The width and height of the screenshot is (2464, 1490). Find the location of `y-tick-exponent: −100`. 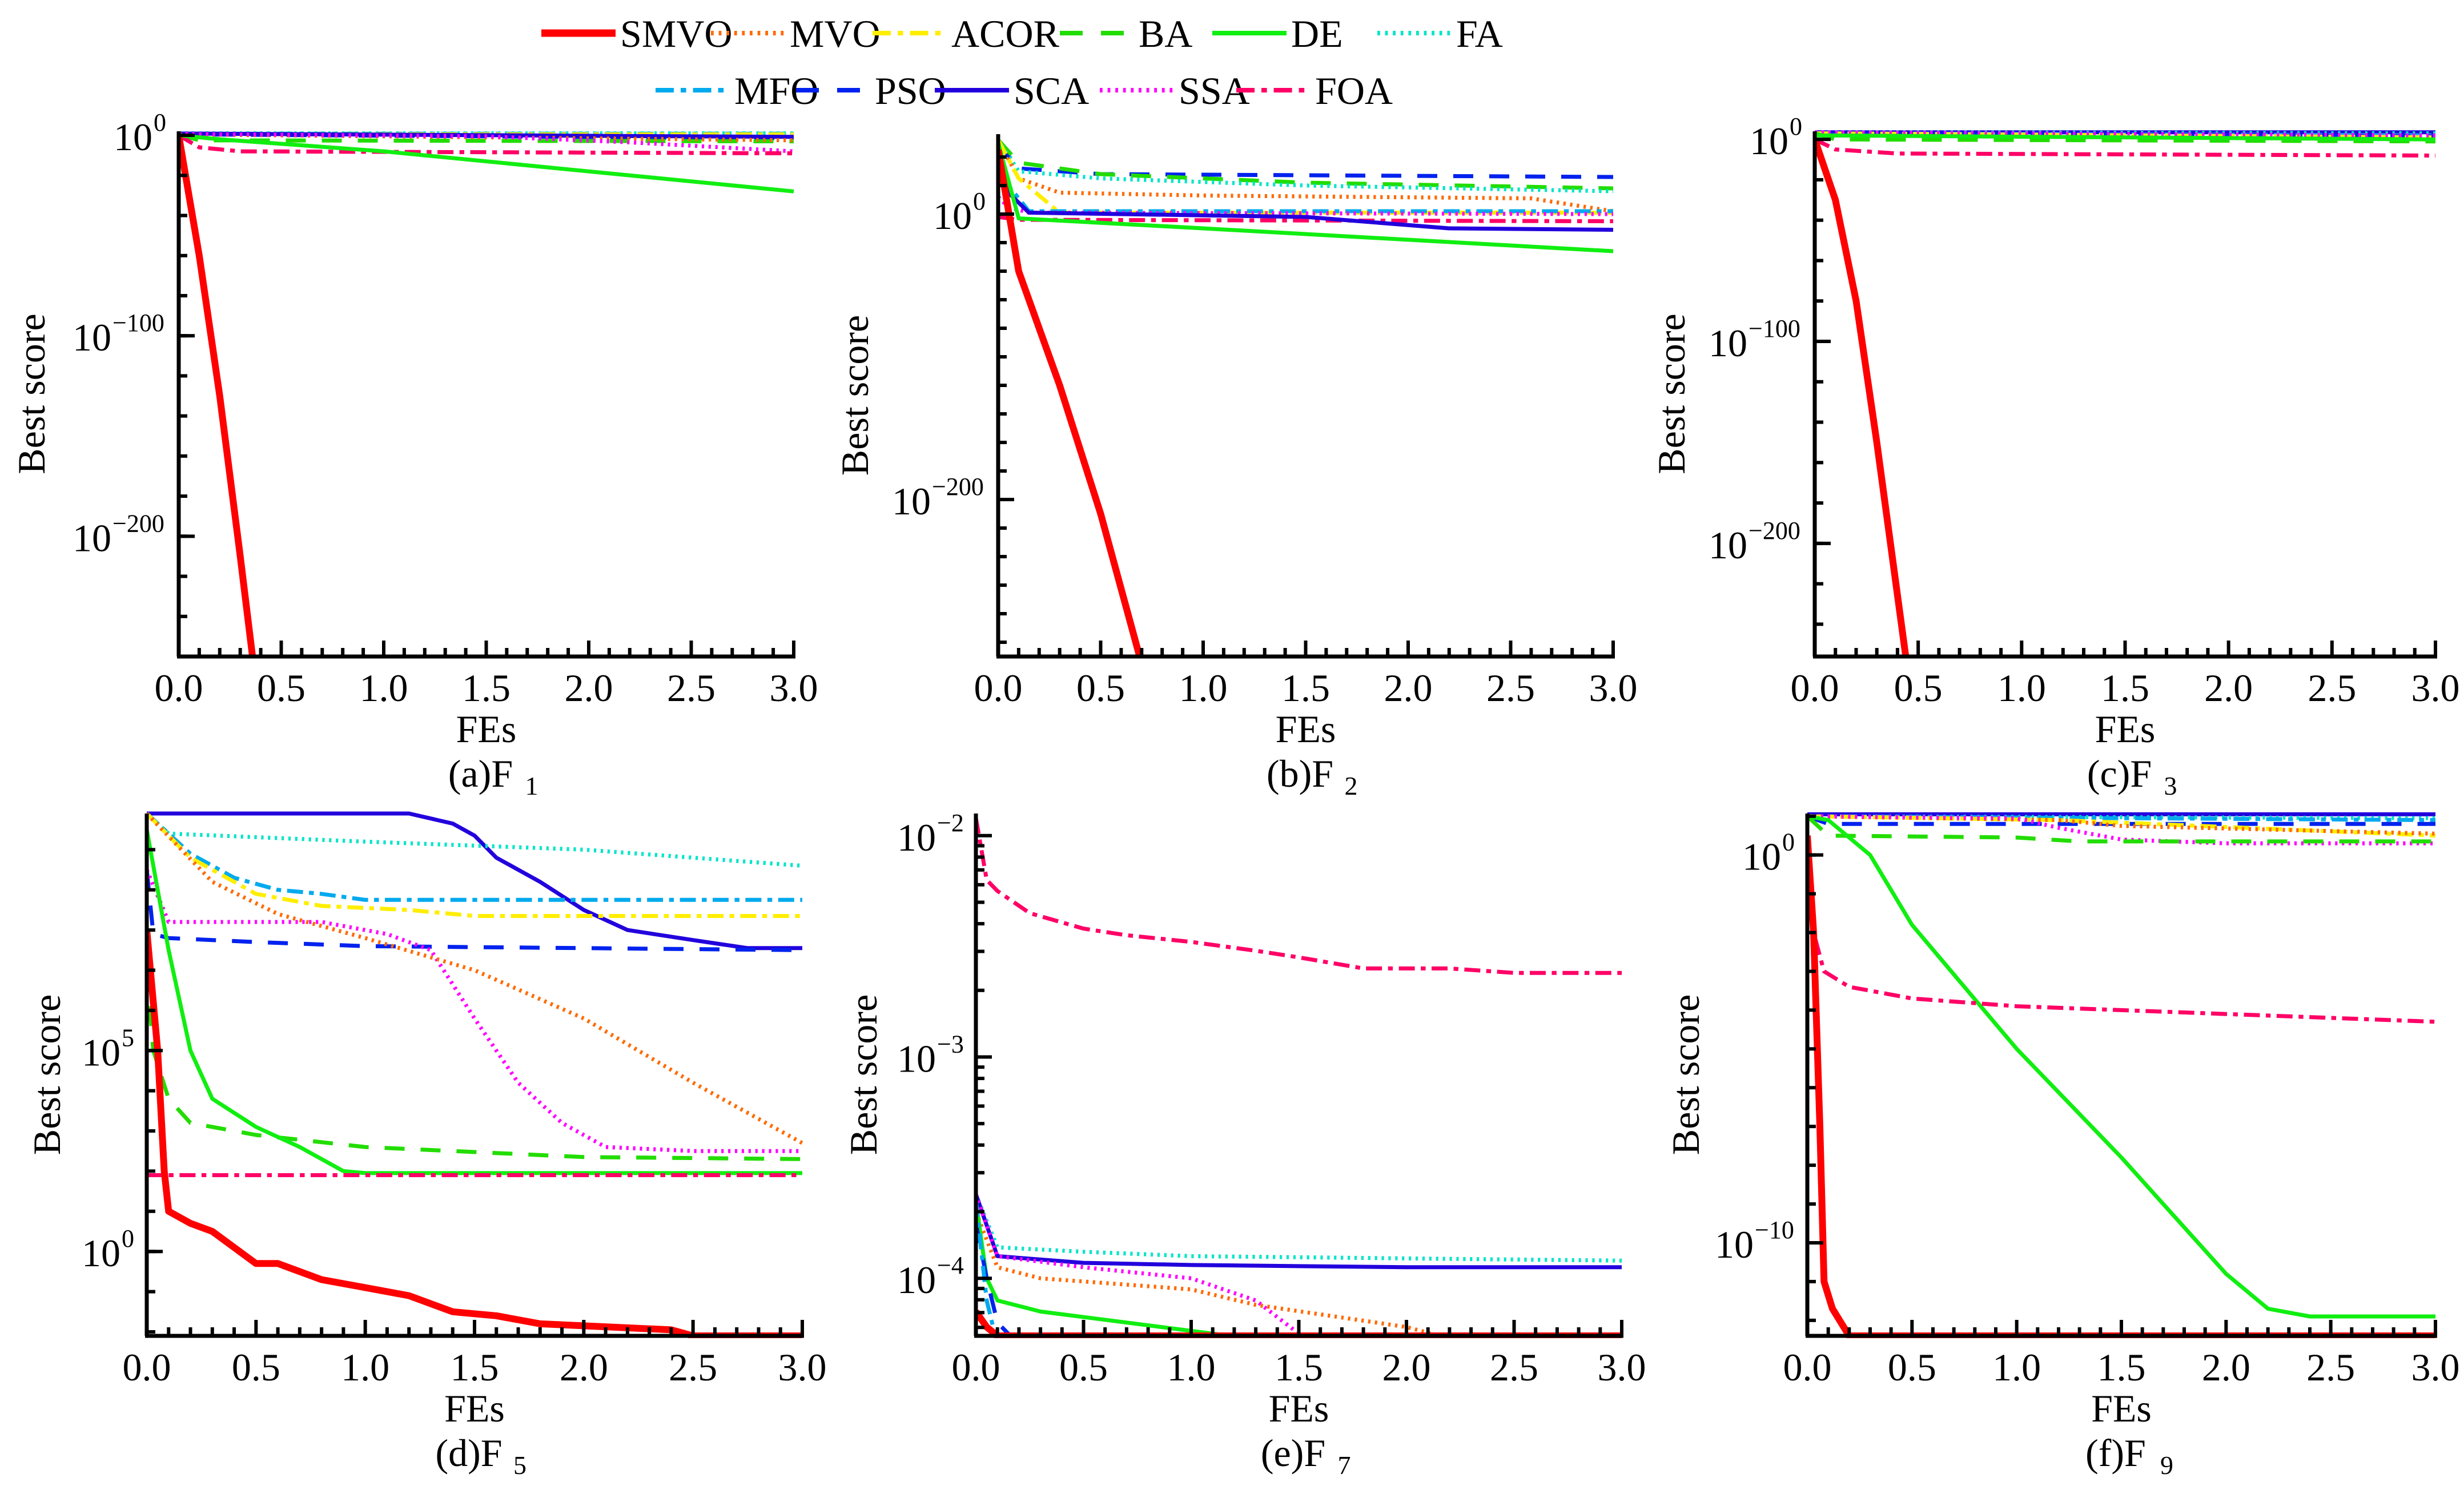

y-tick-exponent: −100 is located at coordinates (138, 323).